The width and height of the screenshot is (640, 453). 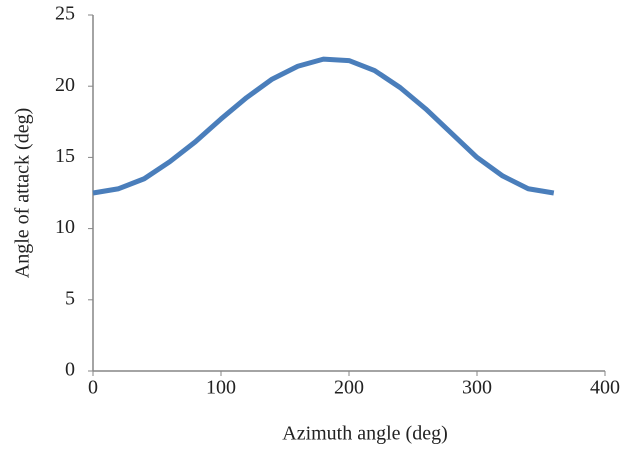 I want to click on y-tick-label: 25, so click(x=65, y=14).